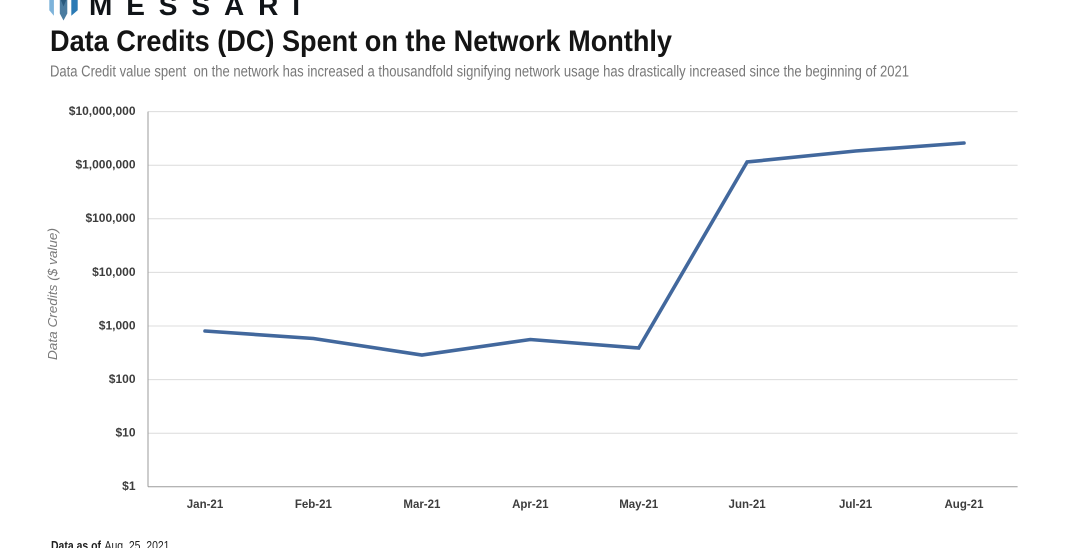  What do you see at coordinates (122, 379) in the screenshot?
I see `svg-text: $100` at bounding box center [122, 379].